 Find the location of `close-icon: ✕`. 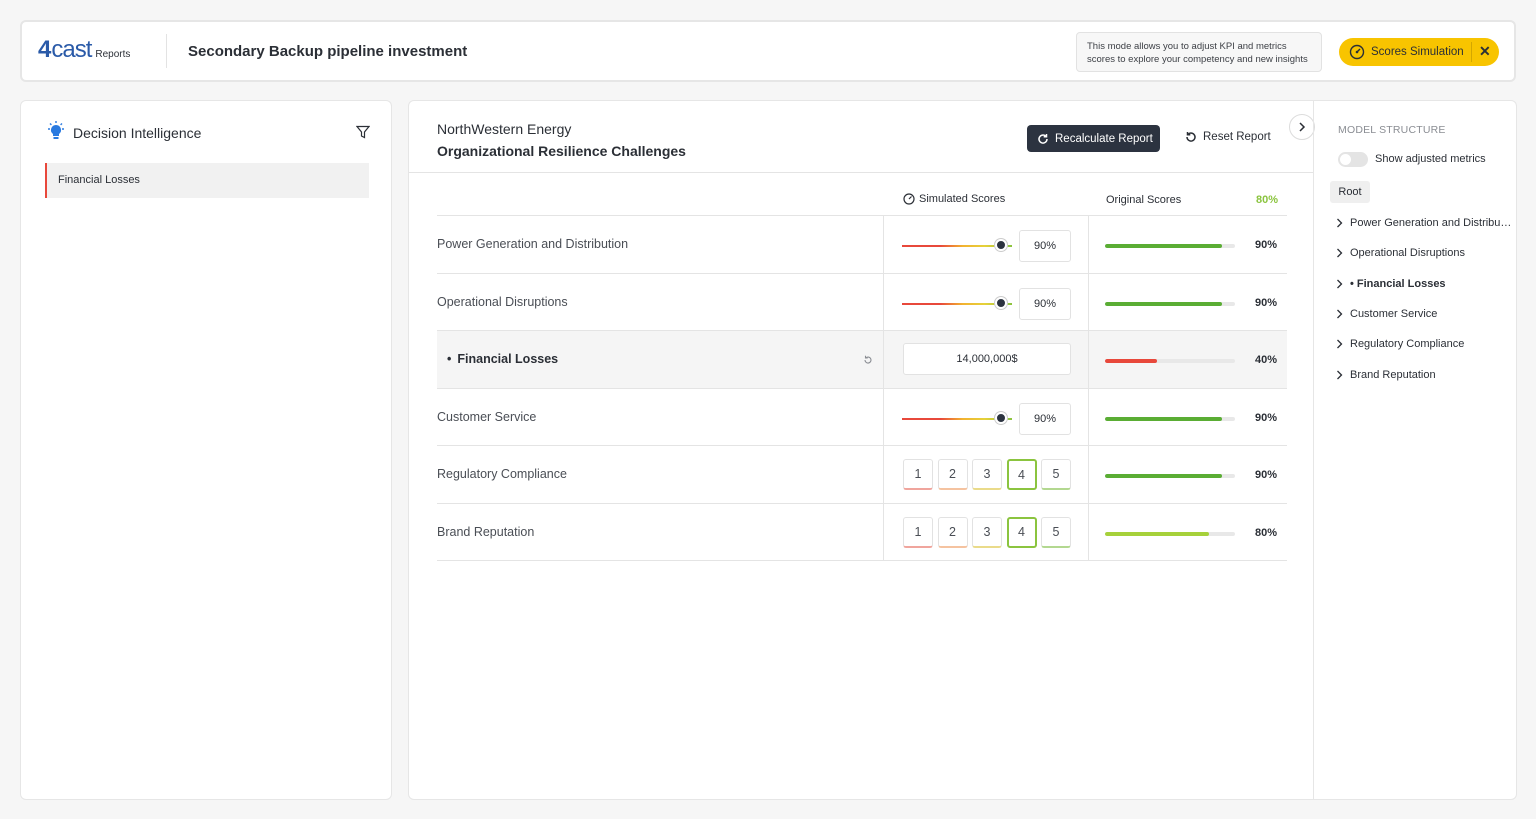

close-icon: ✕ is located at coordinates (1485, 51).